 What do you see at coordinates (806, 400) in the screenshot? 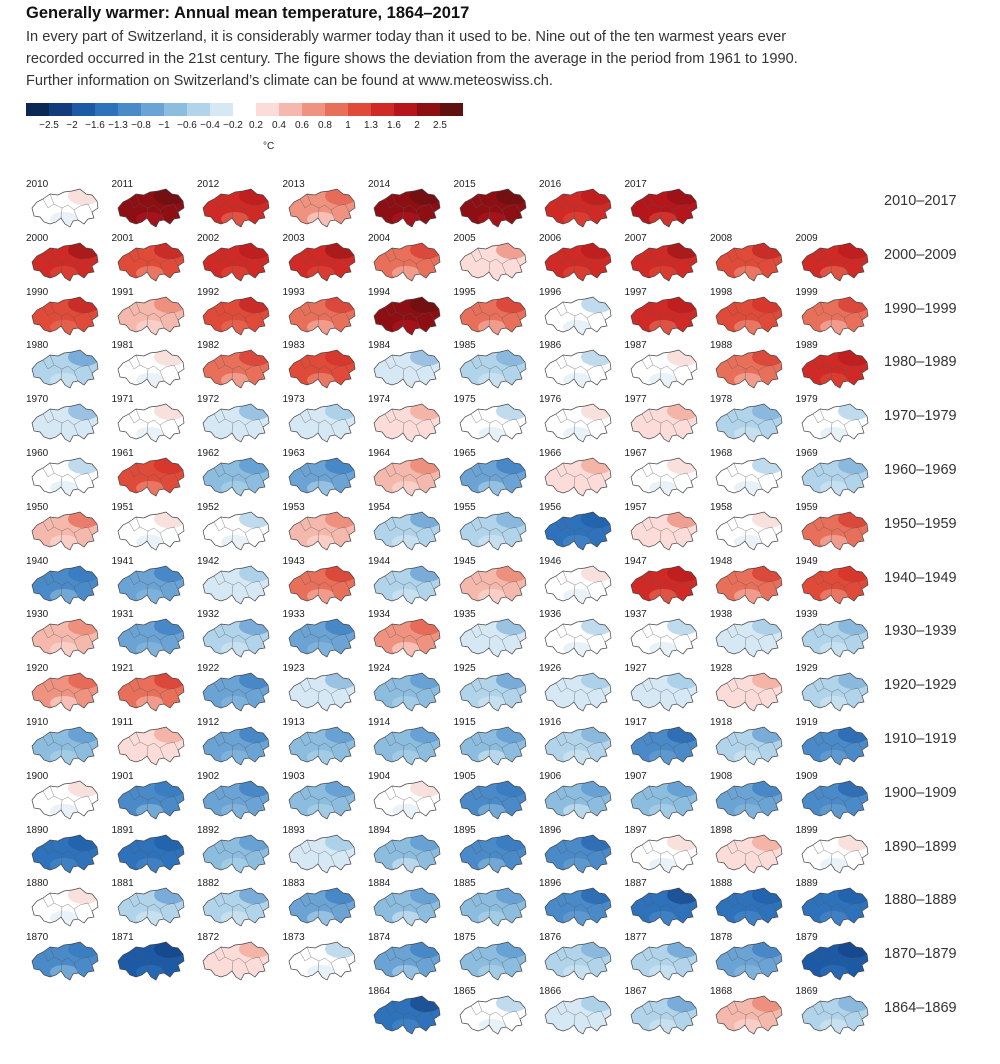
I see `year-label: 1979` at bounding box center [806, 400].